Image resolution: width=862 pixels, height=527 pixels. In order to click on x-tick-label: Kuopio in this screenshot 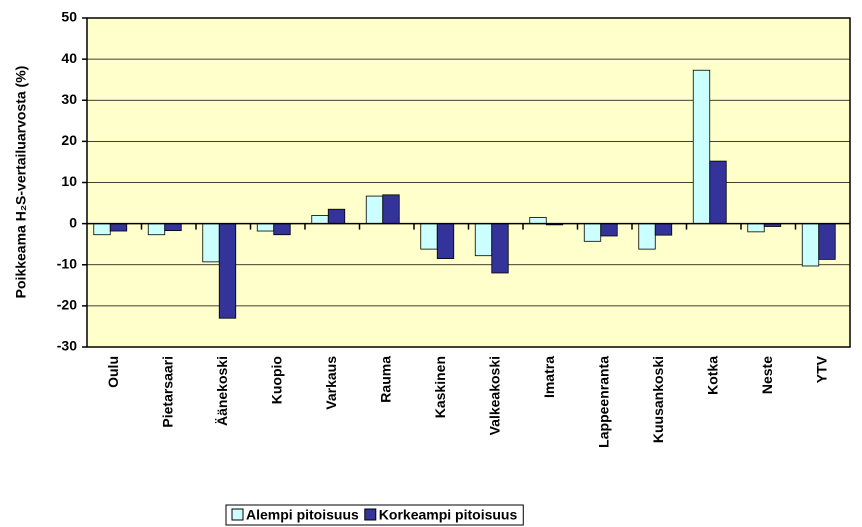, I will do `click(276, 380)`.